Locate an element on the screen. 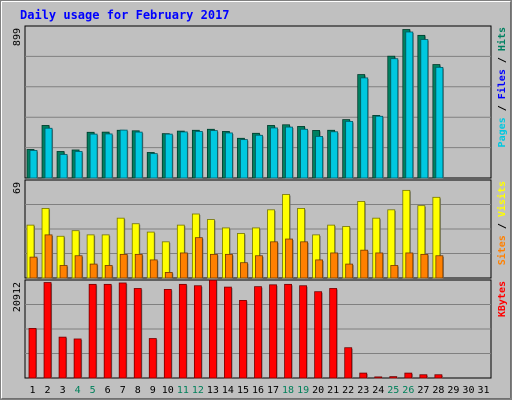 This screenshot has width=512, height=400. x-tick-label: 14 is located at coordinates (228, 390).